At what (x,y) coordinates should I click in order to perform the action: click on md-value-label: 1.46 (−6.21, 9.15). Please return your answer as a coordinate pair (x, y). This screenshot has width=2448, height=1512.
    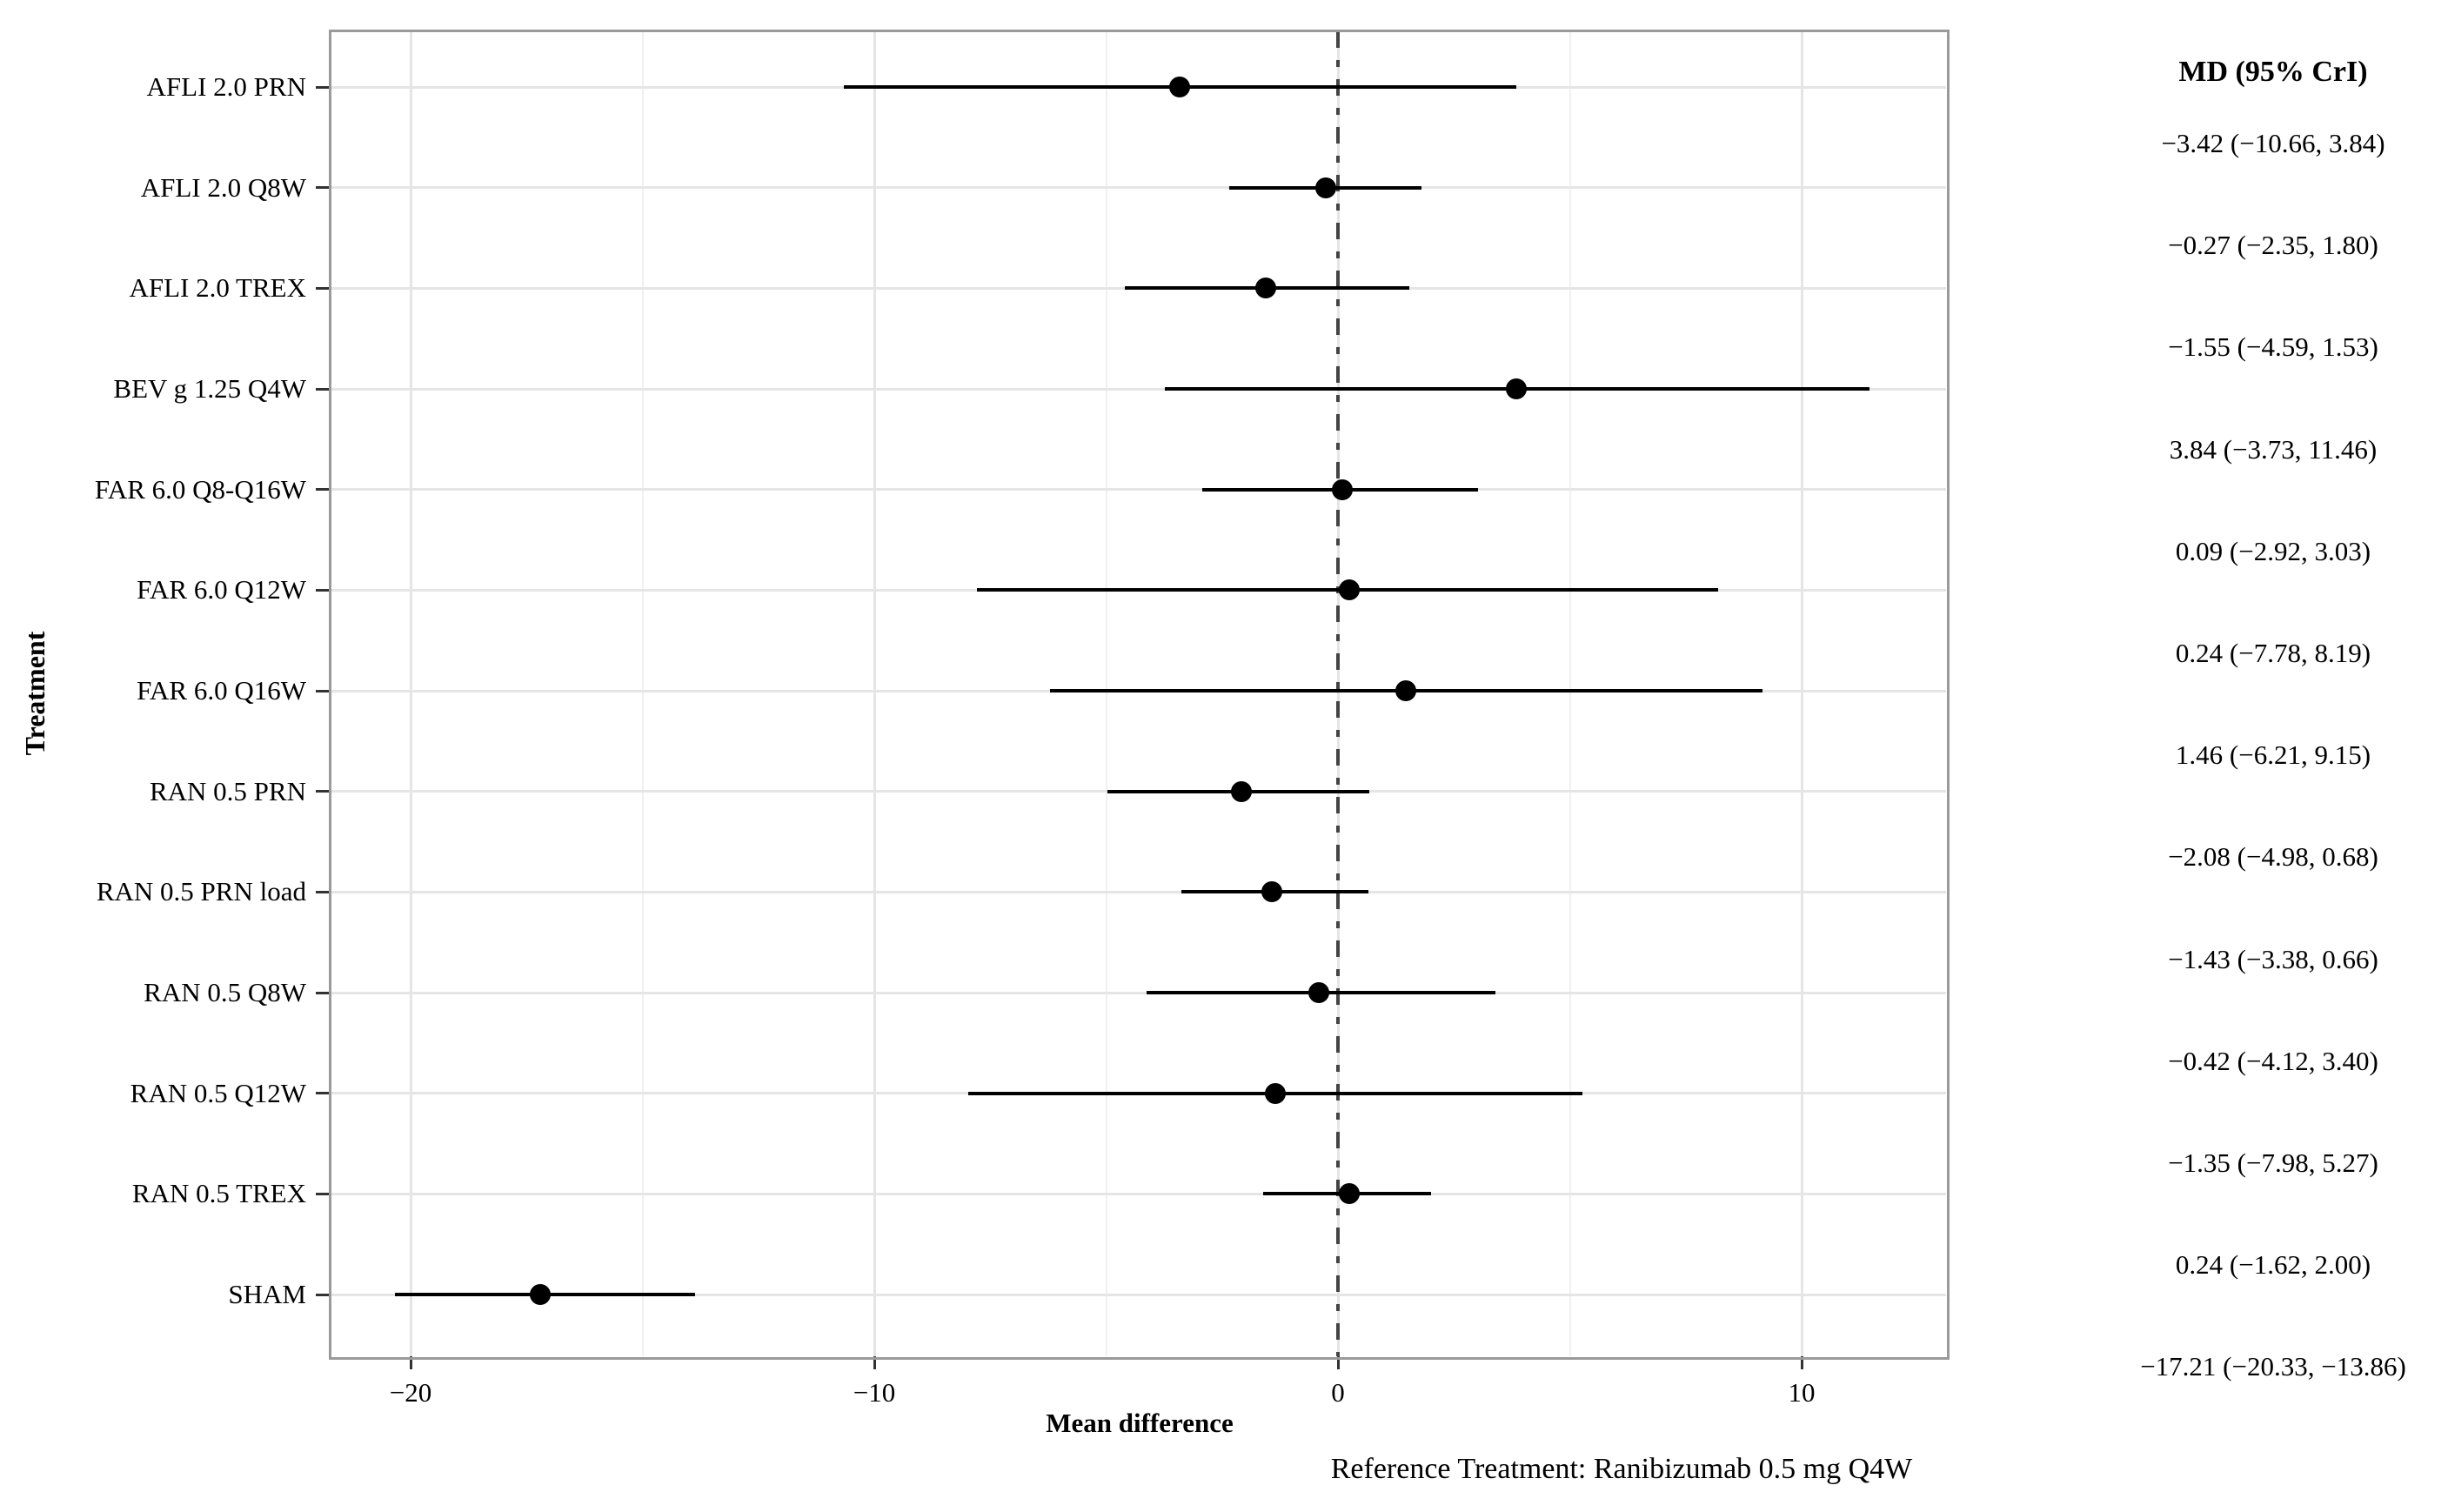
    Looking at the image, I should click on (2273, 755).